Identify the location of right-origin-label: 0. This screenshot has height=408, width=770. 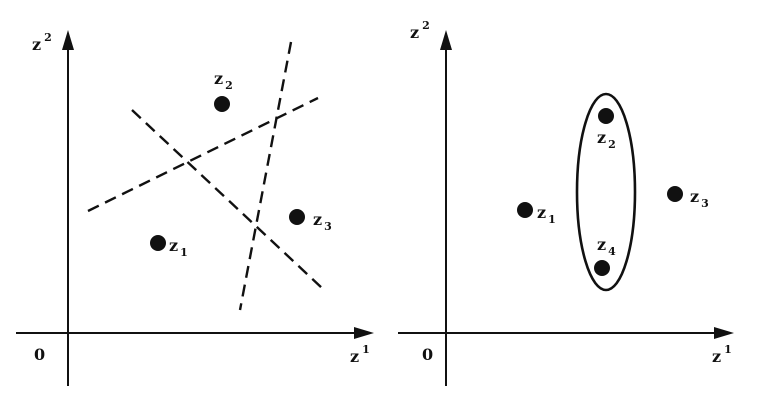
(427, 354).